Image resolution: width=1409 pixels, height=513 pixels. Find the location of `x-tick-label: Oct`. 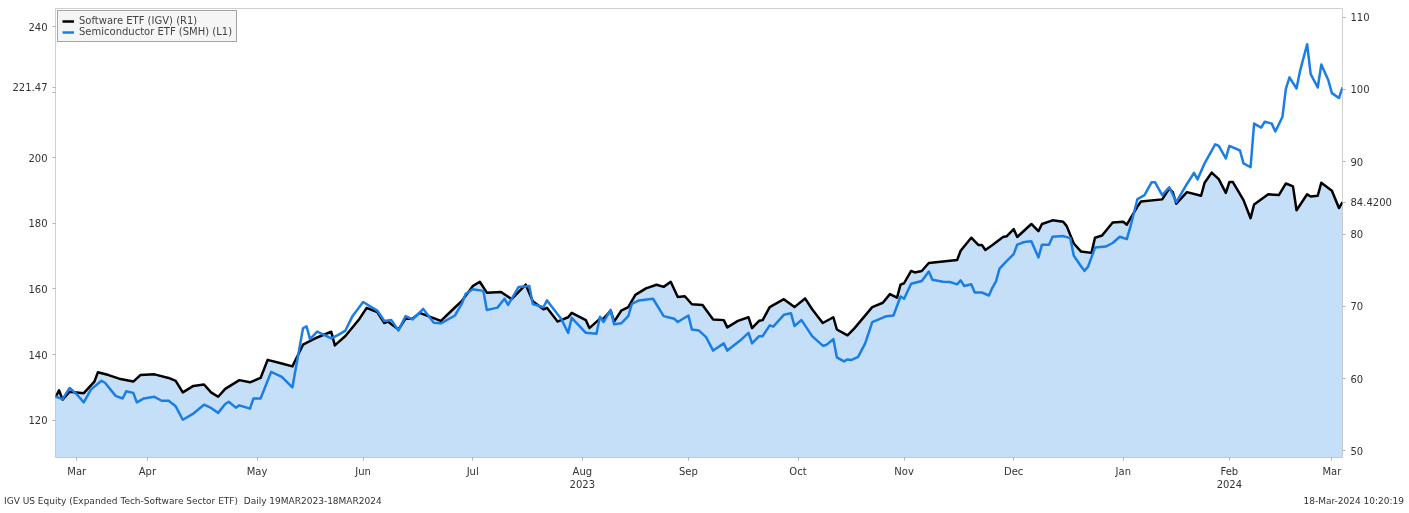

x-tick-label: Oct is located at coordinates (798, 471).